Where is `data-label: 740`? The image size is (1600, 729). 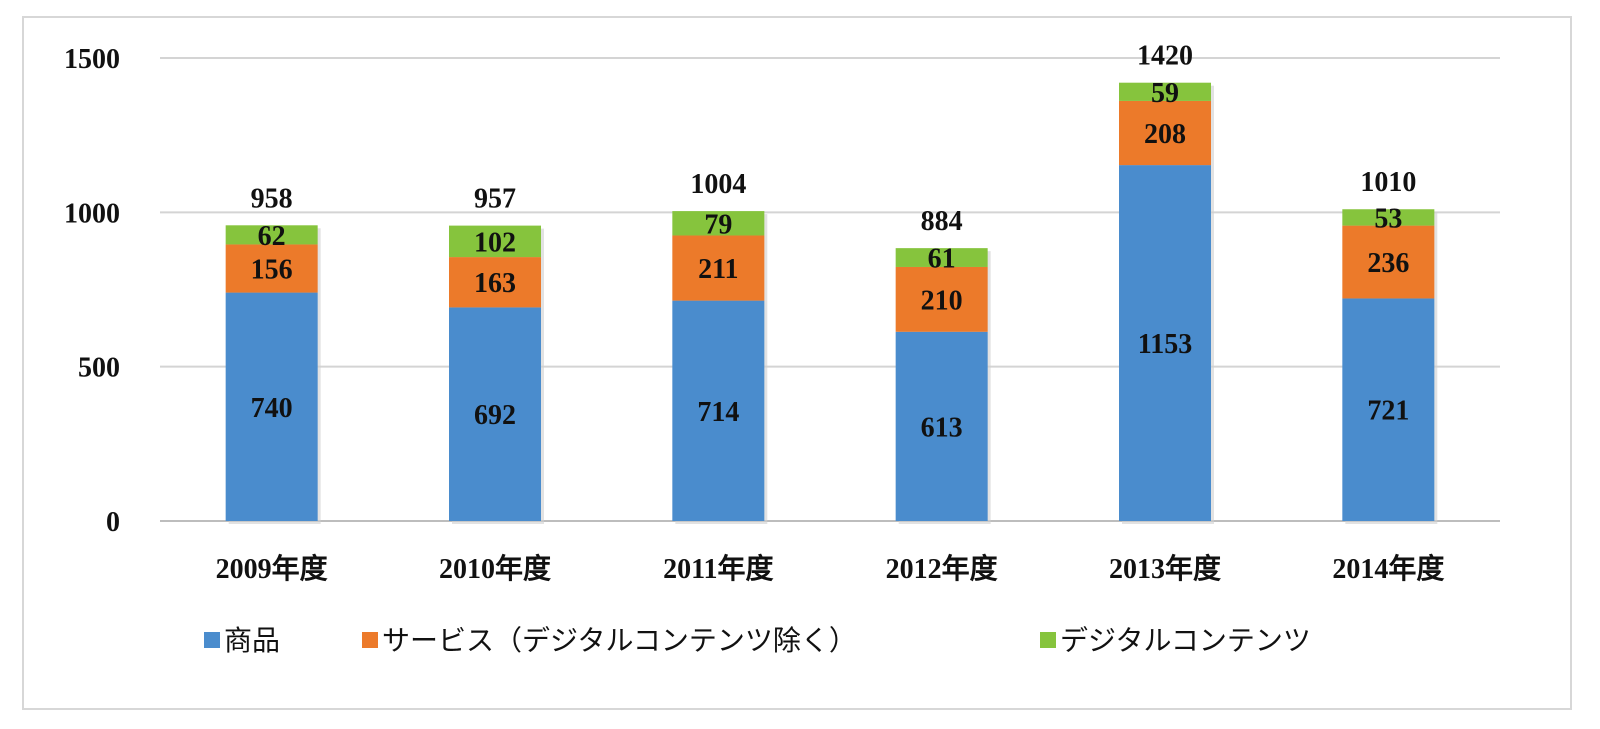
data-label: 740 is located at coordinates (272, 408).